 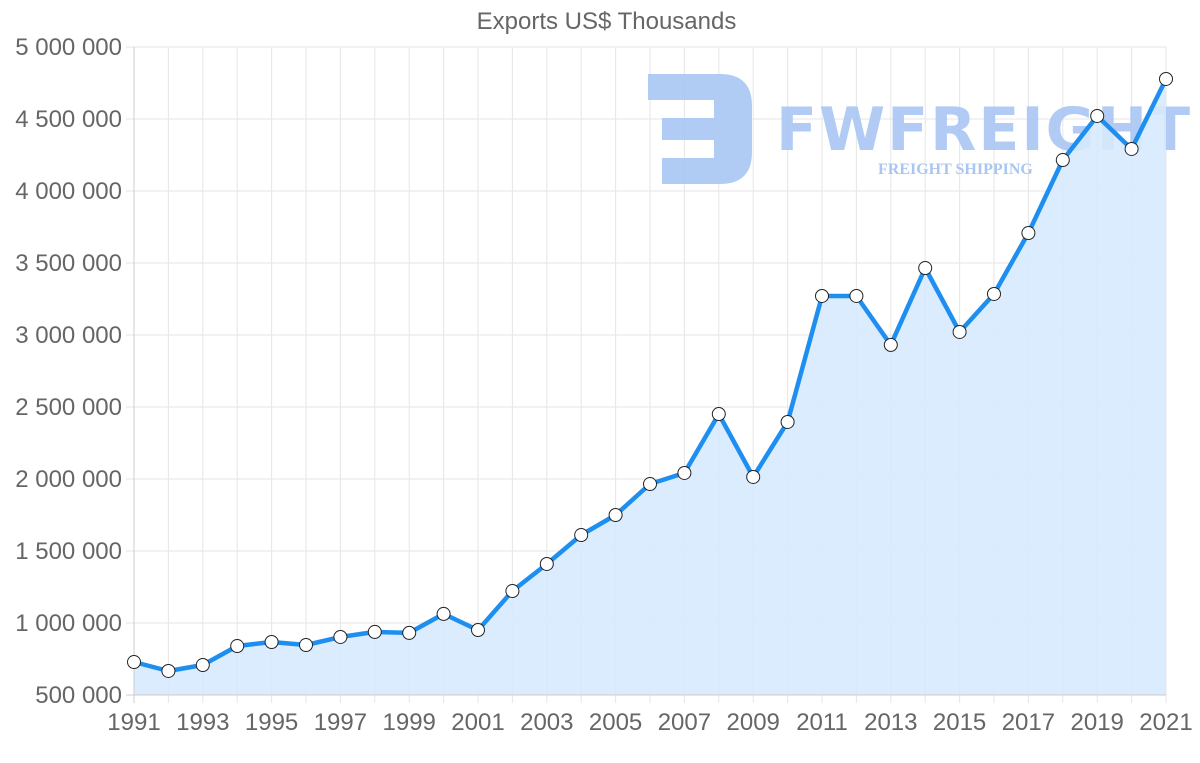 What do you see at coordinates (68, 119) in the screenshot?
I see `y-tick-label: 4 500 000` at bounding box center [68, 119].